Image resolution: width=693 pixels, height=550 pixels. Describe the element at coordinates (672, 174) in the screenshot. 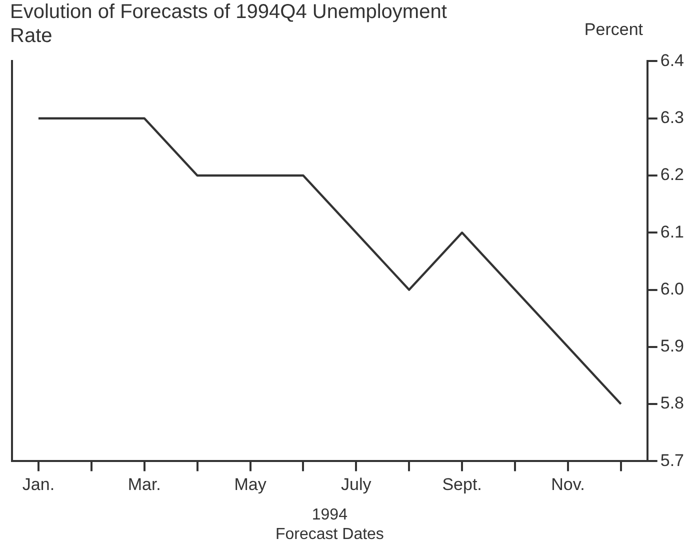

I see `y-tick-label: 6.2` at that location.